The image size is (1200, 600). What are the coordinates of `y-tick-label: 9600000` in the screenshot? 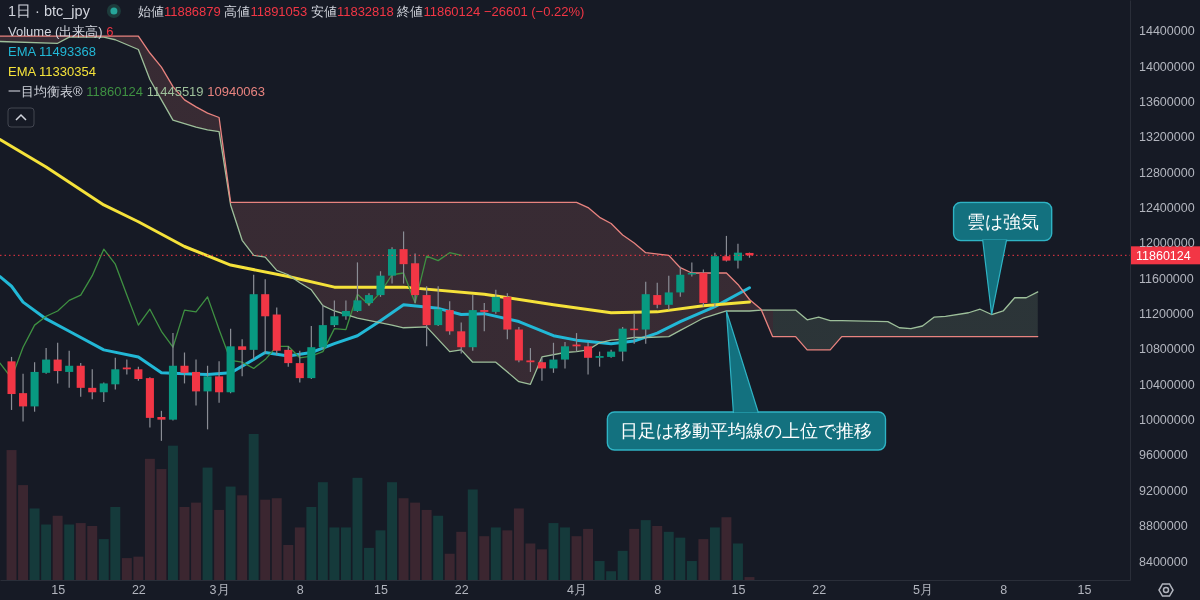 It's located at (1163, 455).